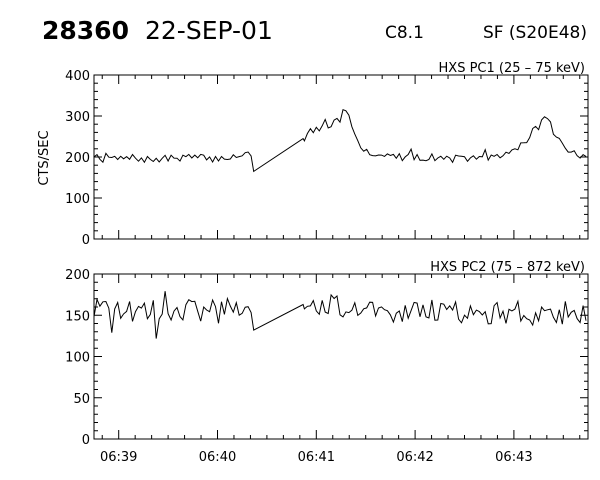 The width and height of the screenshot is (600, 480). I want to click on x-tick-label: 06:43, so click(513, 457).